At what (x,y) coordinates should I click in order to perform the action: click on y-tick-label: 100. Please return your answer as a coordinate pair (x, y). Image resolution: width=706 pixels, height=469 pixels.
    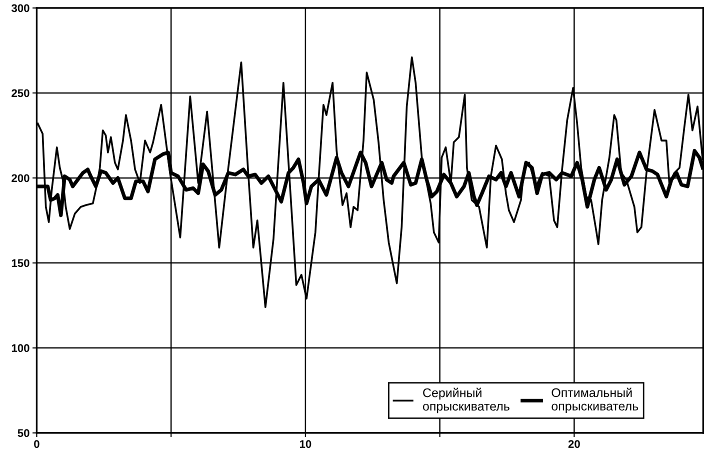
    Looking at the image, I should click on (21, 348).